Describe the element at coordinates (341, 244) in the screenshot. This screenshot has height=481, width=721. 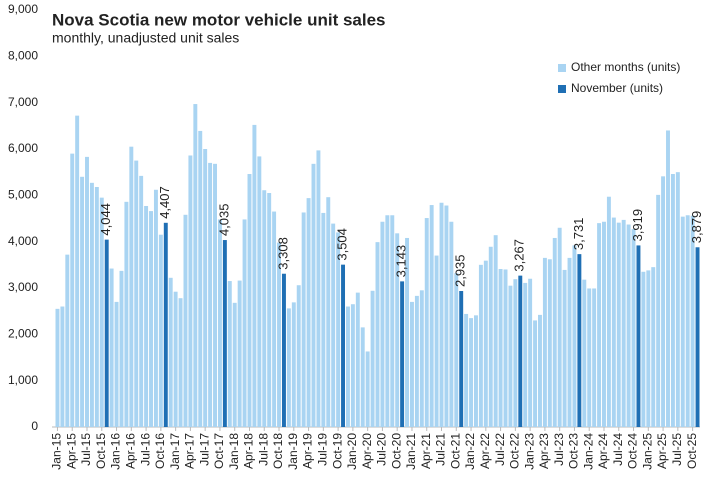
I see `data-label: 3,504` at that location.